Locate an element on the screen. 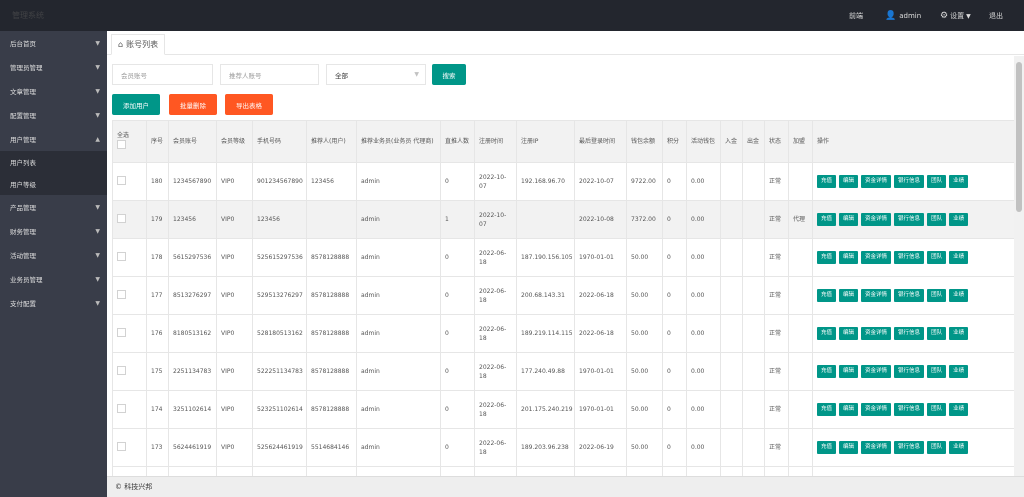  sidebar-item: 后台首页 ▼ is located at coordinates (53, 43).